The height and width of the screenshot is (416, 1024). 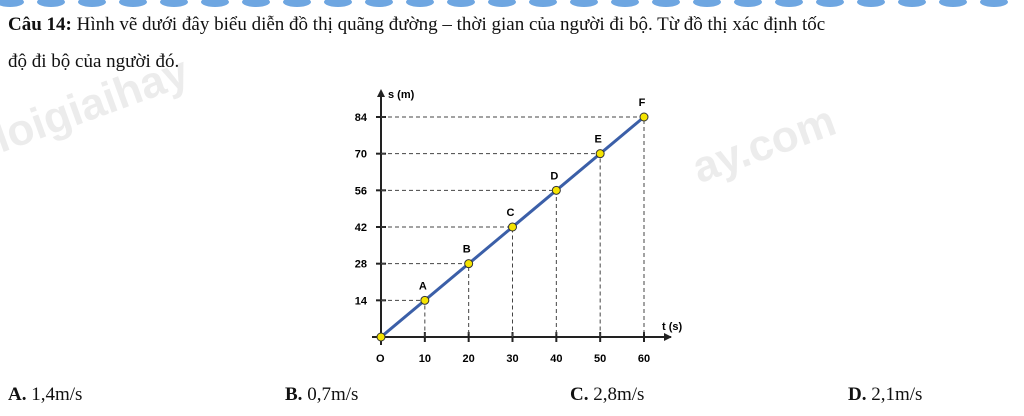 I want to click on y-tick-label: 14, so click(x=361, y=301).